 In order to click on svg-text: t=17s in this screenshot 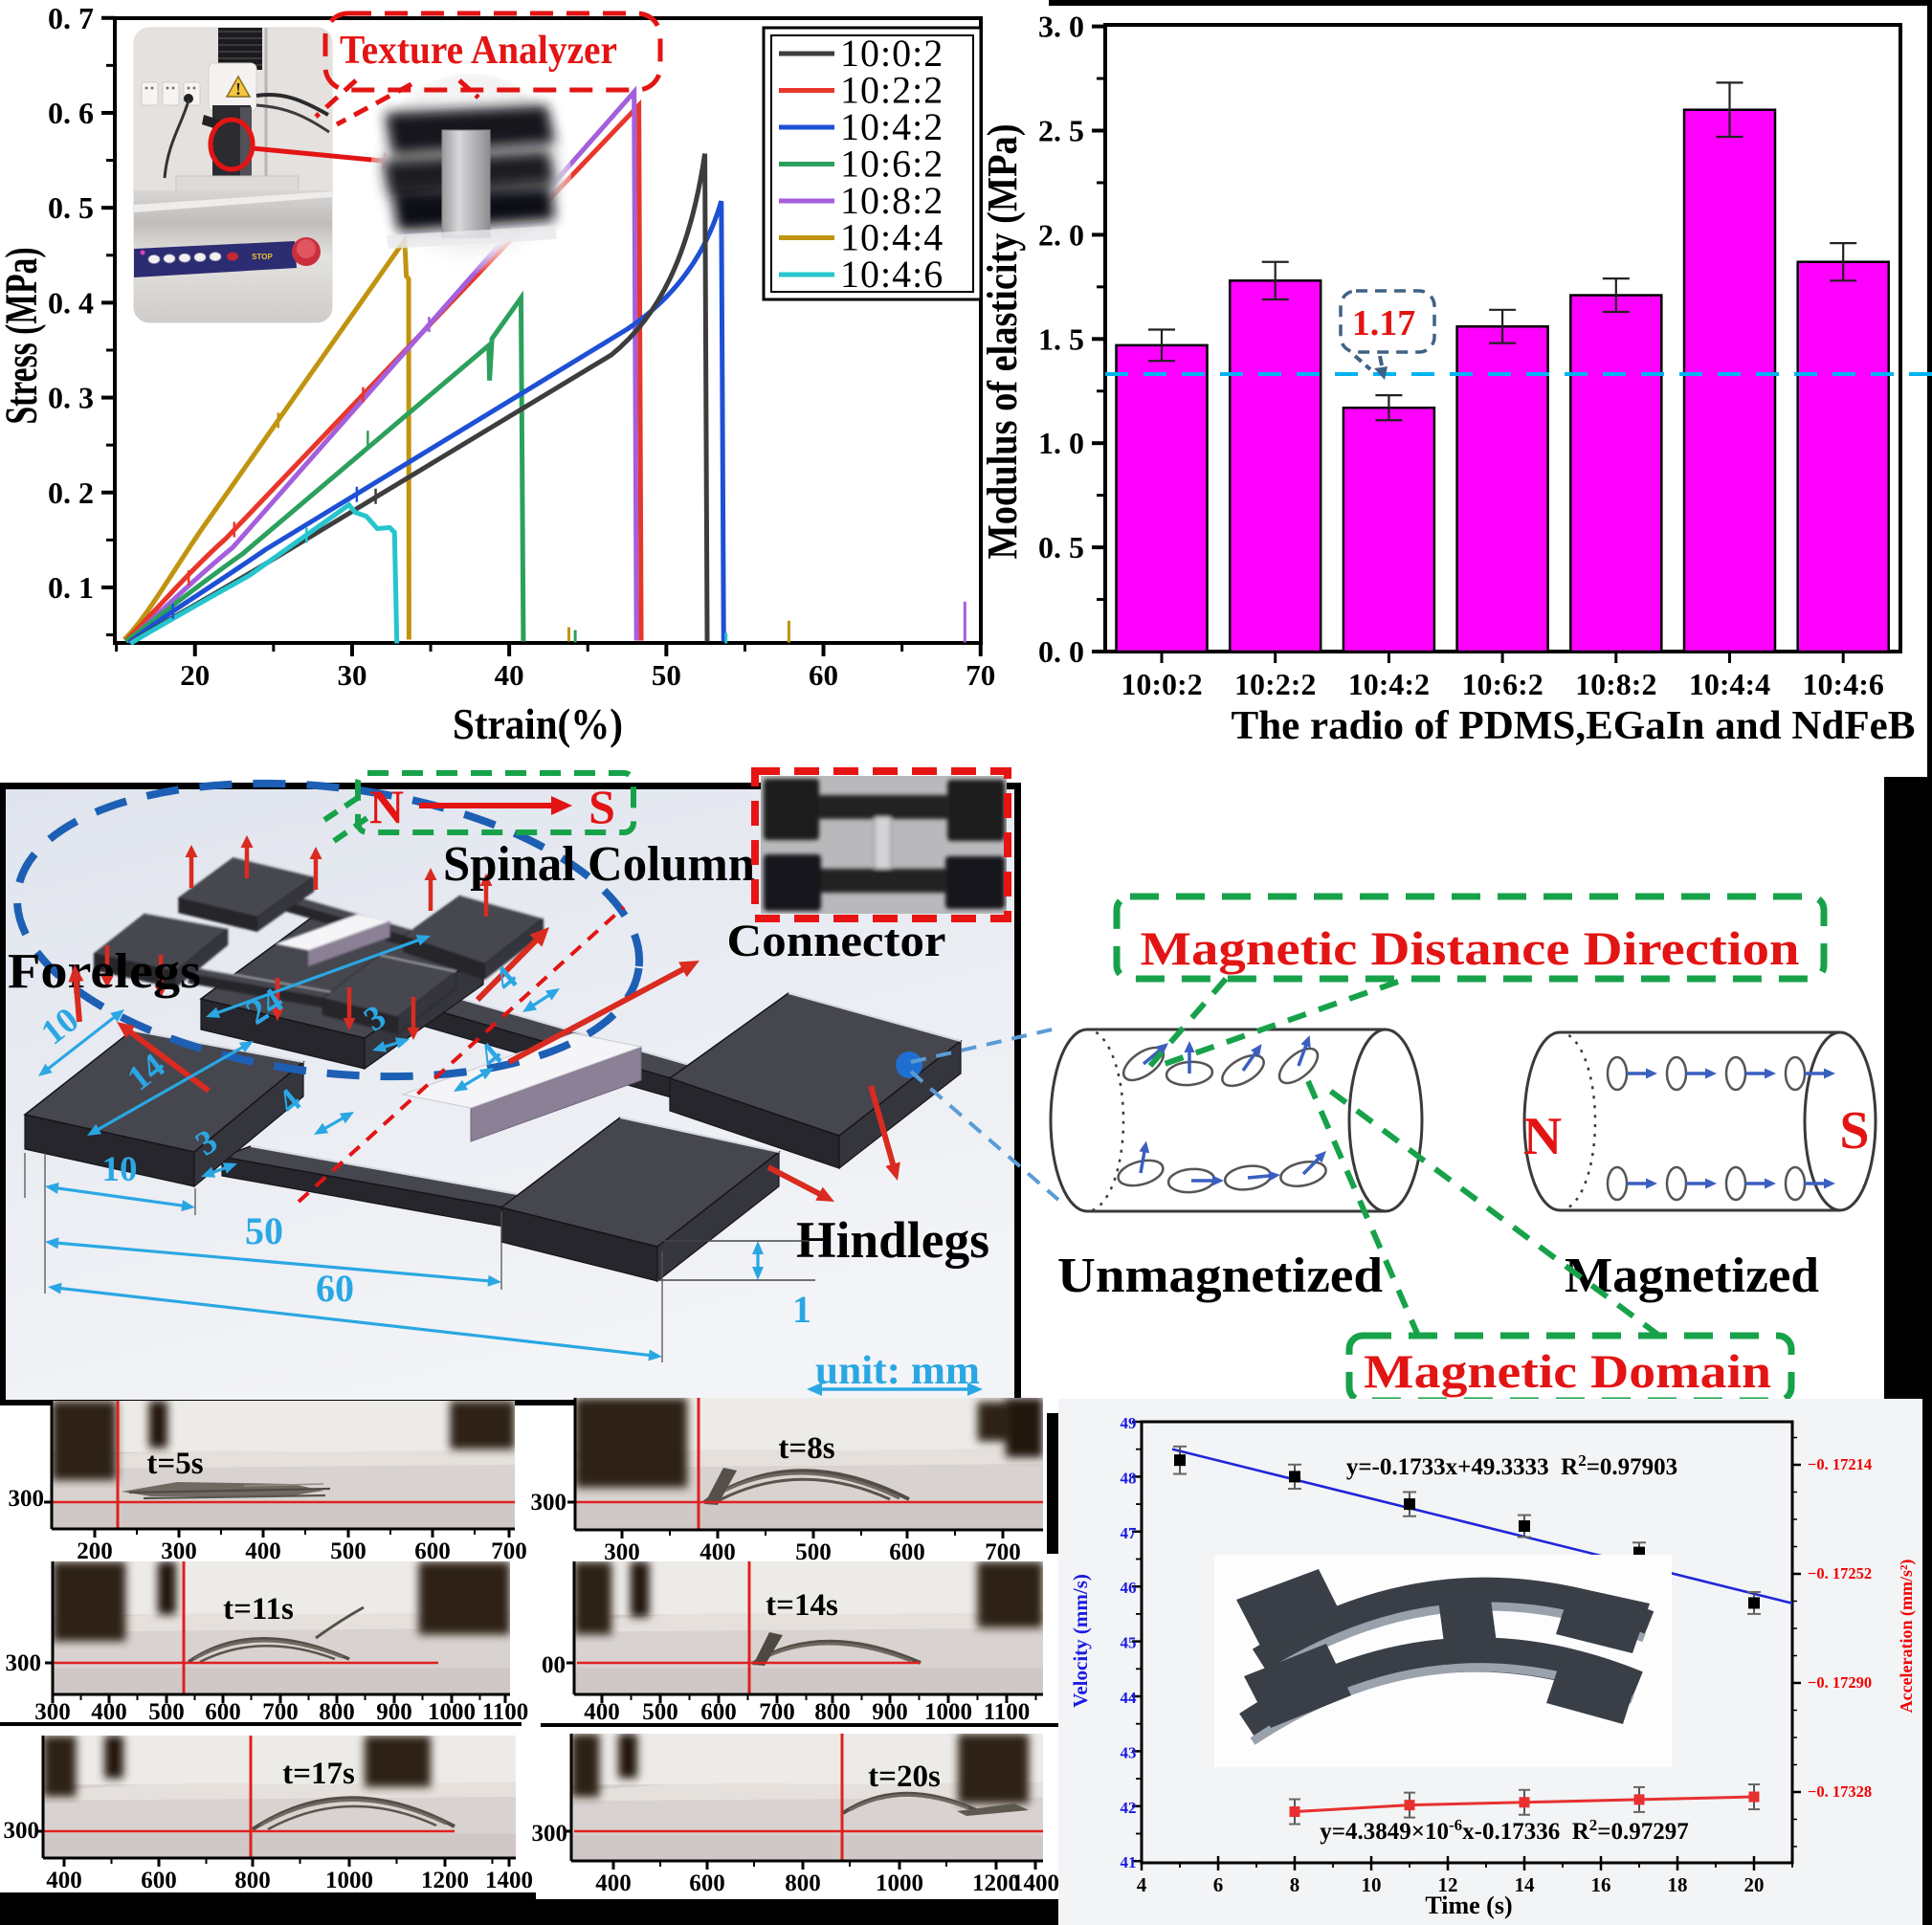, I will do `click(318, 1774)`.